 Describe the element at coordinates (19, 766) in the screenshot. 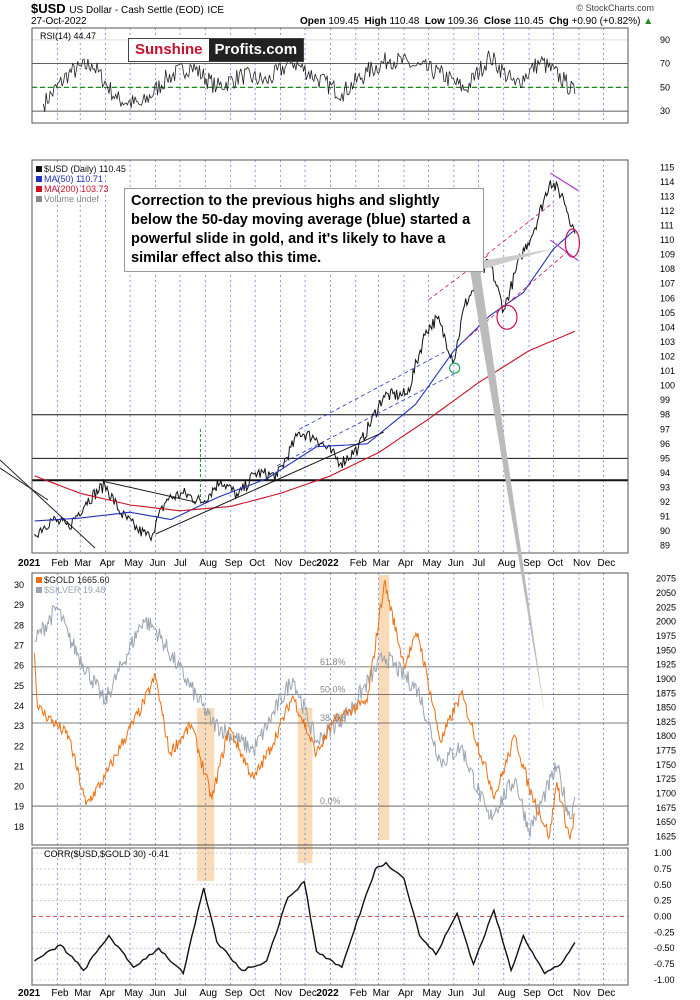

I see `silver-tick-label: 21` at that location.